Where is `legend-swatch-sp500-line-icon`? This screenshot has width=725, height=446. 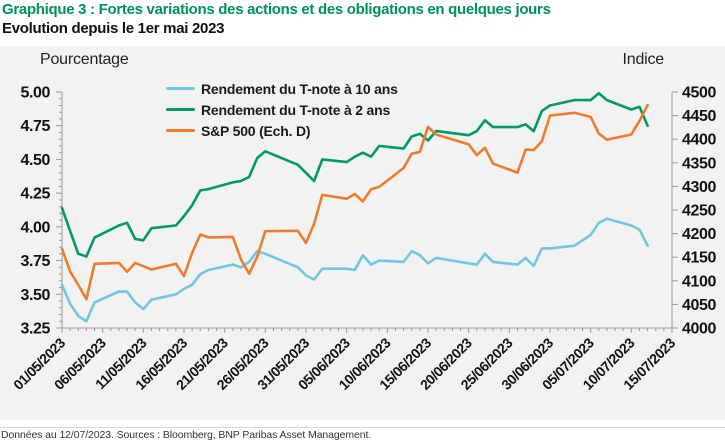
legend-swatch-sp500-line-icon is located at coordinates (180, 130).